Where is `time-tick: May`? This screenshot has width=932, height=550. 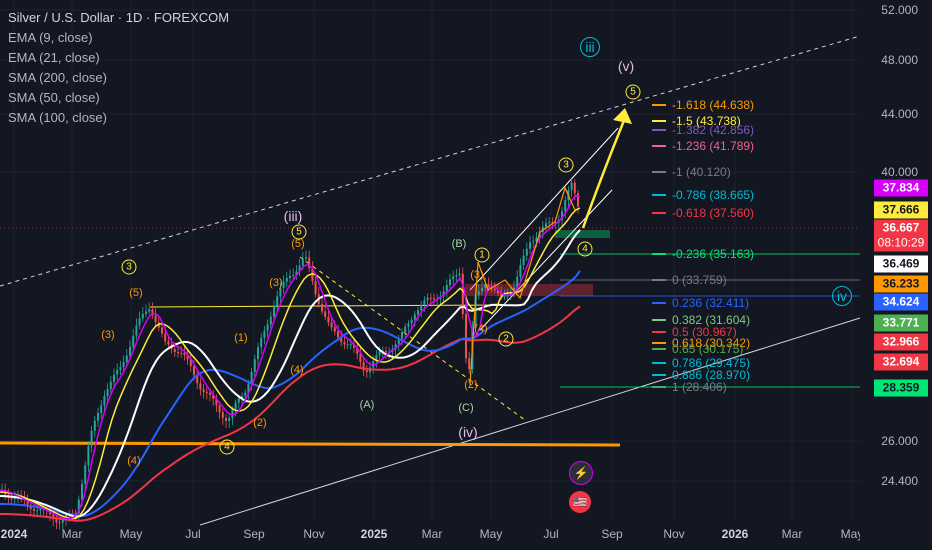
time-tick: May is located at coordinates (852, 534).